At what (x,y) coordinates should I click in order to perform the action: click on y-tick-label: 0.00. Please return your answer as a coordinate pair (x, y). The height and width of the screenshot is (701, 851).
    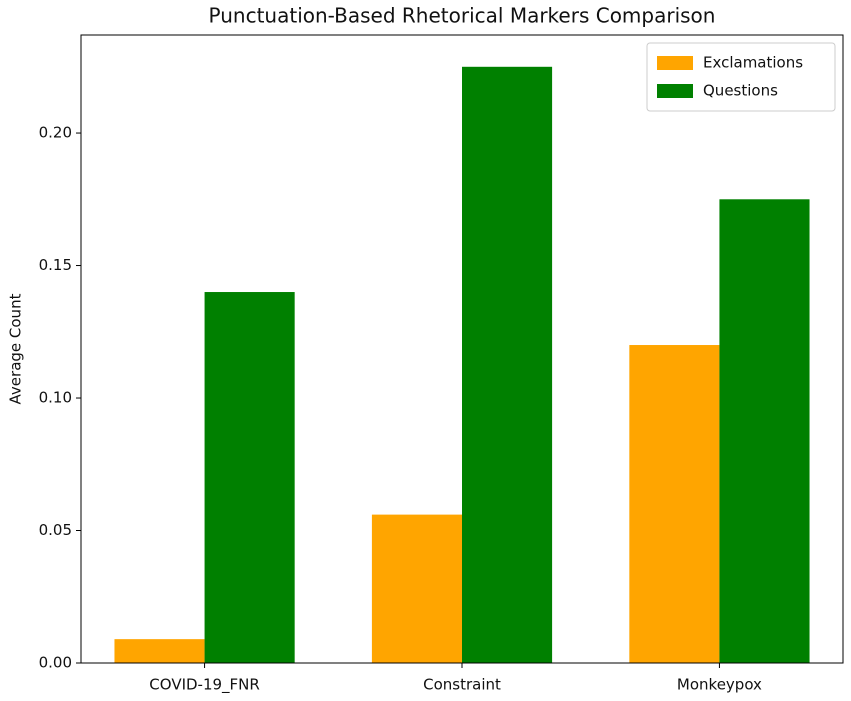
    Looking at the image, I should click on (55, 663).